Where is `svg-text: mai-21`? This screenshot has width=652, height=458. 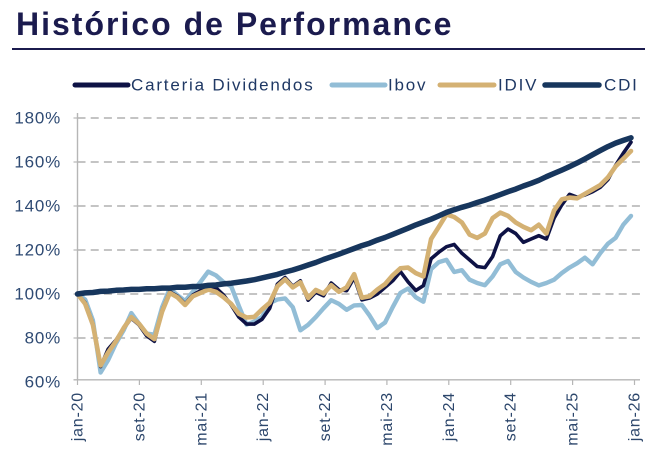
svg-text: mai-21 is located at coordinates (201, 419).